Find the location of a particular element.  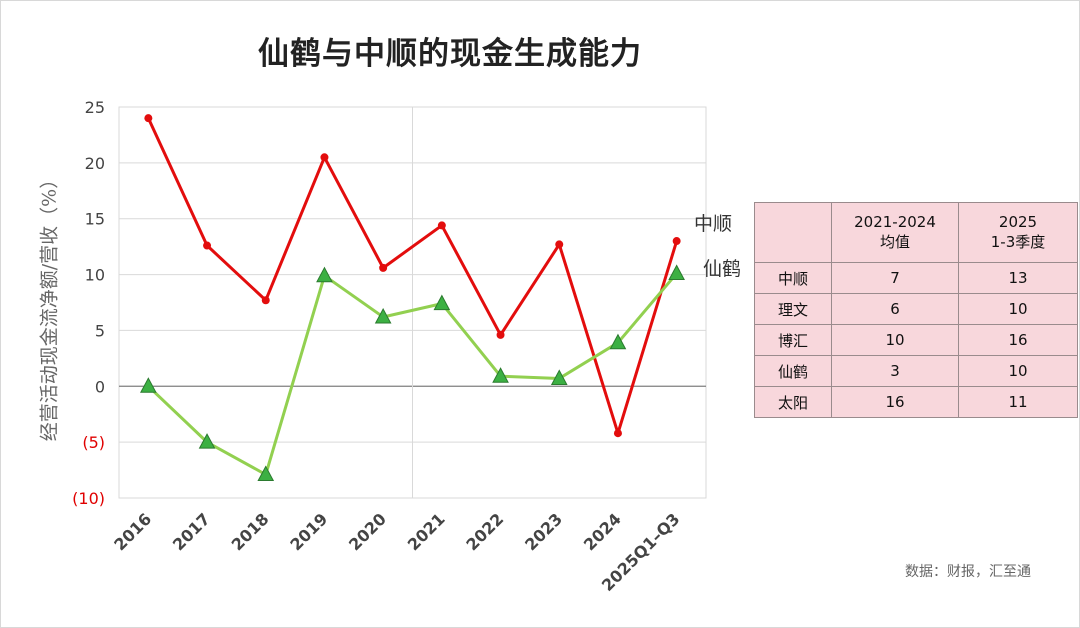

x-tick-label: 2024 is located at coordinates (602, 531).